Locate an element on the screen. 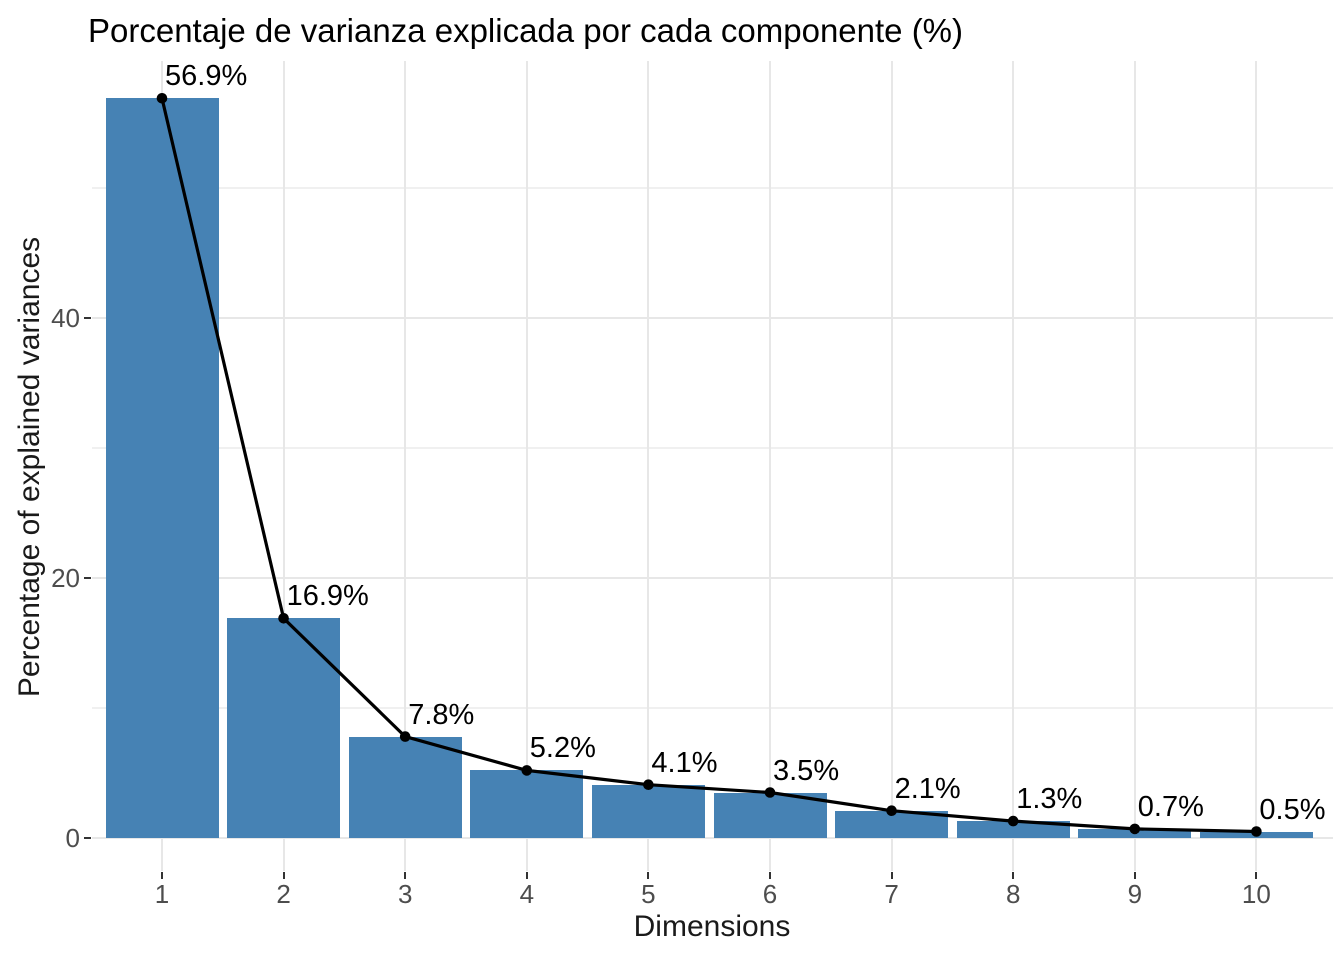 This screenshot has width=1344, height=960. x-tick-label: 3 is located at coordinates (405, 894).